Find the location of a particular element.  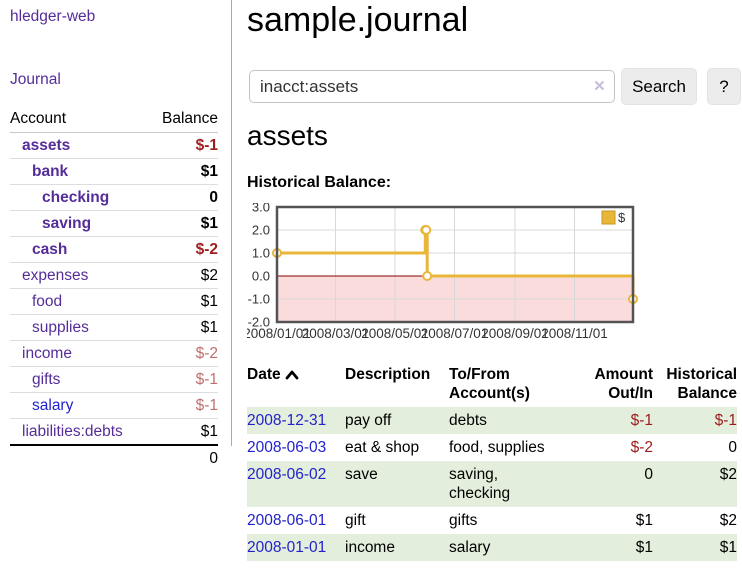

account-link-liabilities-debts: liabilities:debts is located at coordinates (72, 431).